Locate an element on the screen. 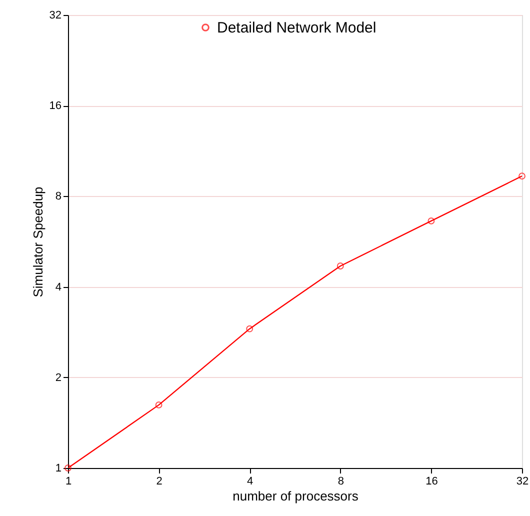 This screenshot has width=530, height=516. x-axis-title: number of processors is located at coordinates (295, 496).